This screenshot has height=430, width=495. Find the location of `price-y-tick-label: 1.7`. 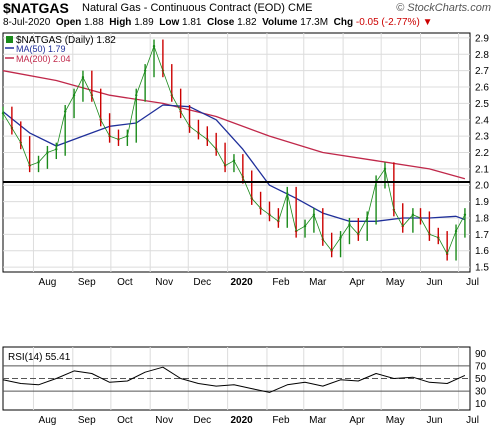

price-y-tick-label: 1.7 is located at coordinates (482, 235).